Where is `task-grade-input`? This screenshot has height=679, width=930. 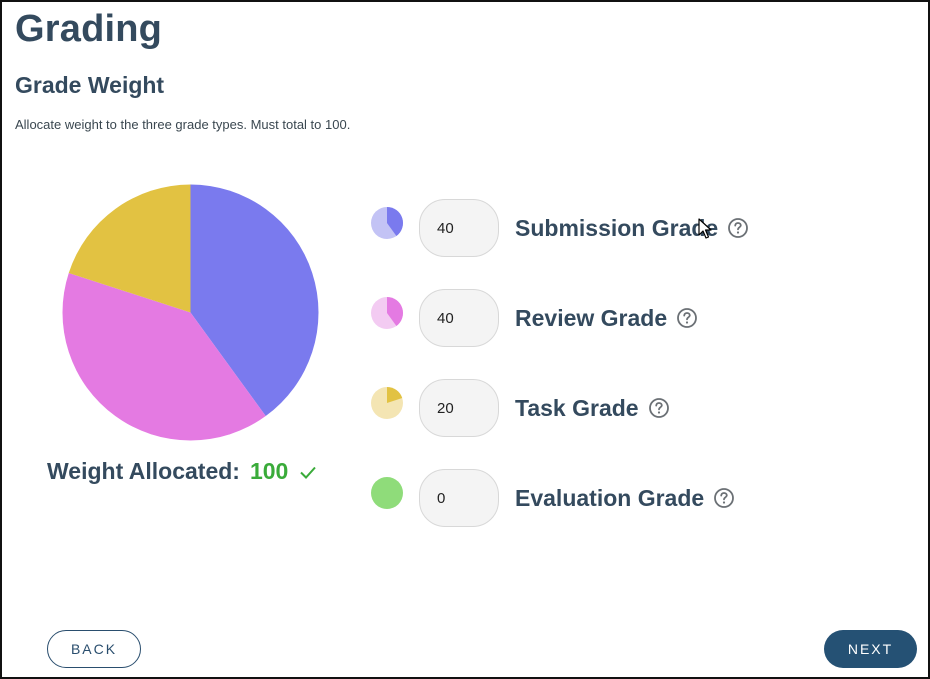 task-grade-input is located at coordinates (459, 408).